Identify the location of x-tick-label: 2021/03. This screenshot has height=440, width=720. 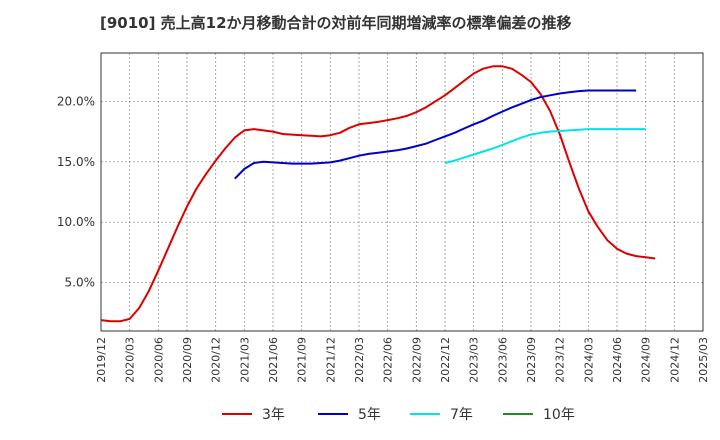
(244, 360).